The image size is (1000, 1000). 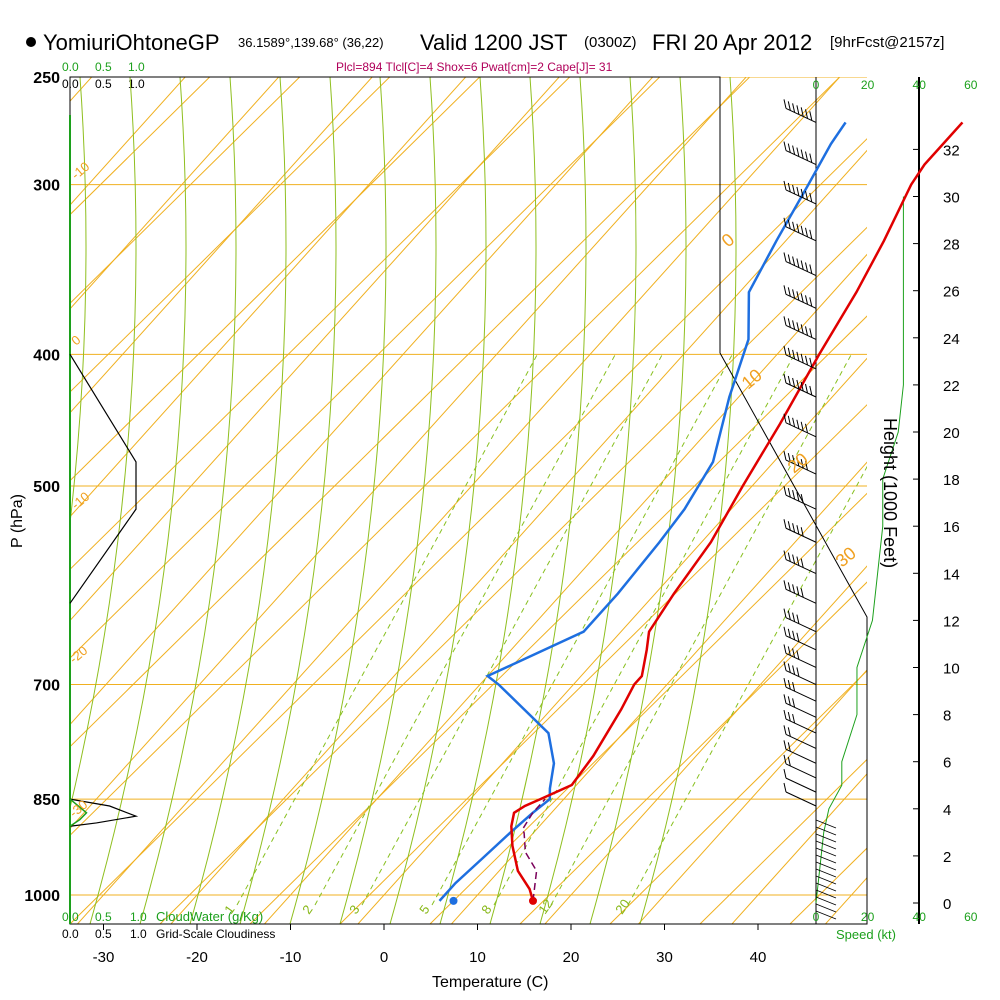 What do you see at coordinates (46, 800) in the screenshot?
I see `pressure-tick-label: 850` at bounding box center [46, 800].